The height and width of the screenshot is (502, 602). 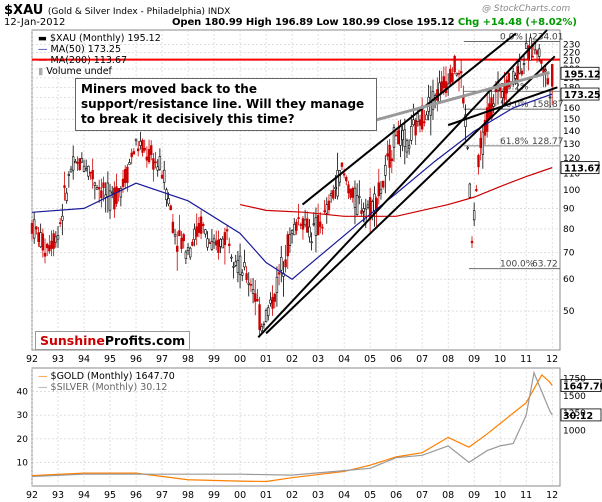 What do you see at coordinates (569, 312) in the screenshot?
I see `y-tick-label: 50` at bounding box center [569, 312].